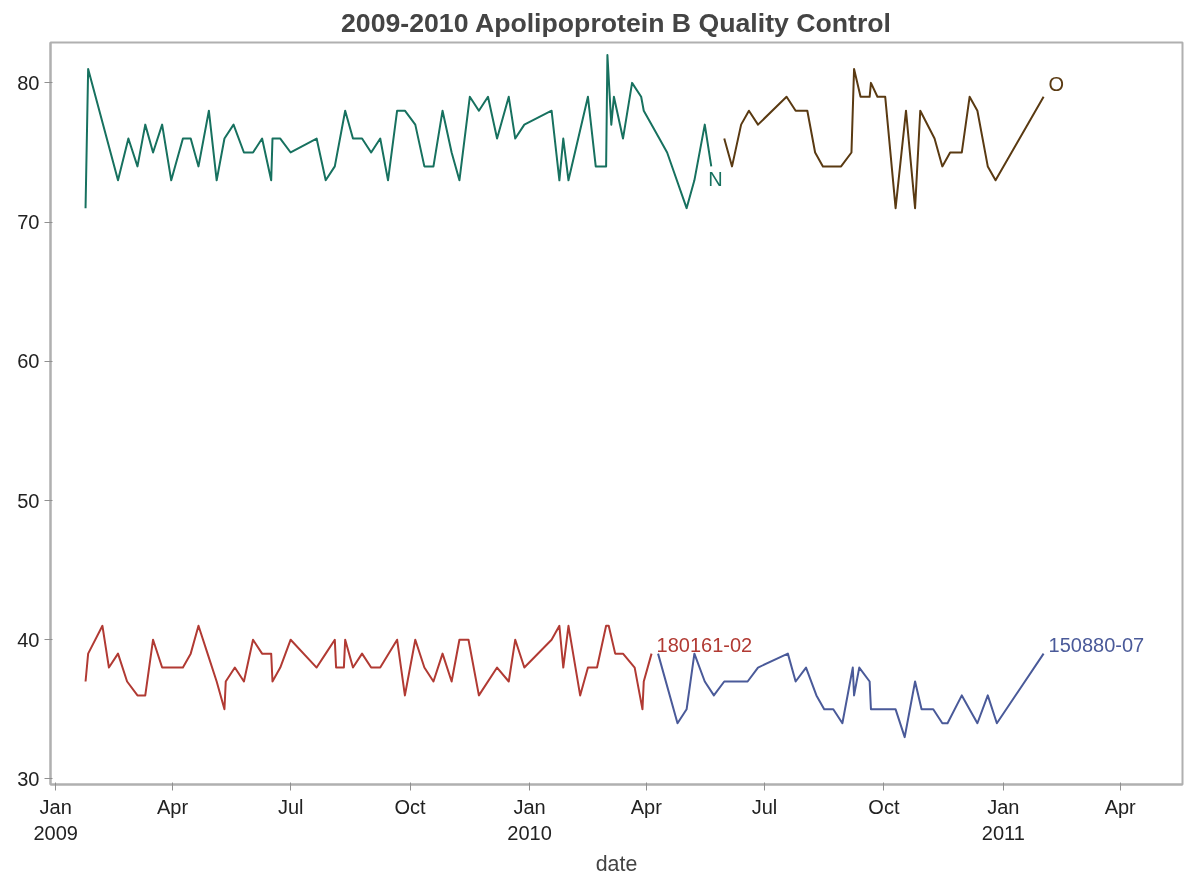  I want to click on y-tick-label: 80, so click(28, 82).